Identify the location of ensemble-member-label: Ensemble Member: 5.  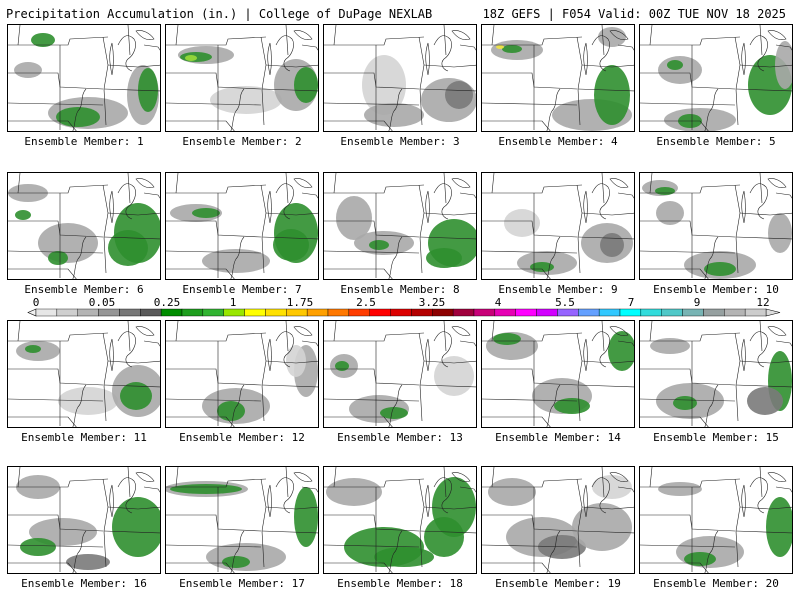
(716, 141).